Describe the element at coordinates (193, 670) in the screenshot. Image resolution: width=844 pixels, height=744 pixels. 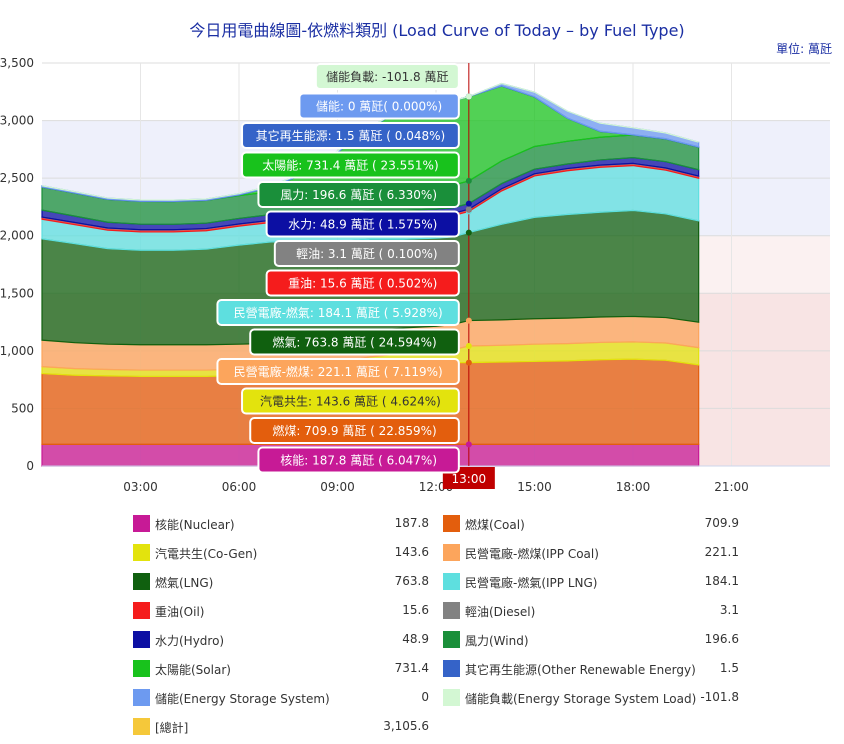
I see `legend-label: 太陽能(Solar)` at that location.